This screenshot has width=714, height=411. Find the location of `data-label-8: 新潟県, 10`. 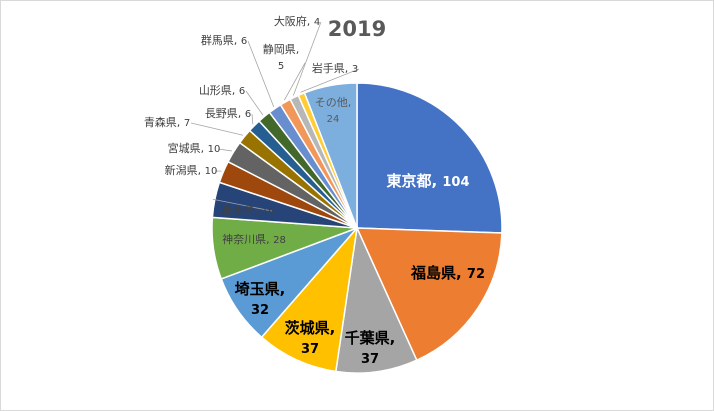

data-label-8: 新潟県, 10 is located at coordinates (191, 170).